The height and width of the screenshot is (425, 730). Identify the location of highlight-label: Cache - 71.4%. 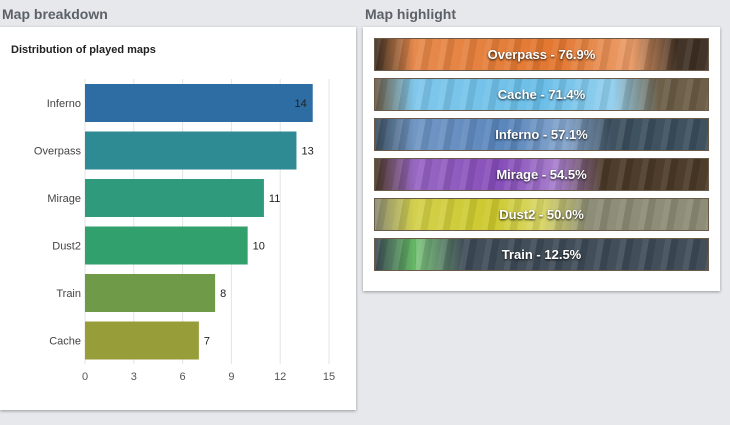
(541, 94).